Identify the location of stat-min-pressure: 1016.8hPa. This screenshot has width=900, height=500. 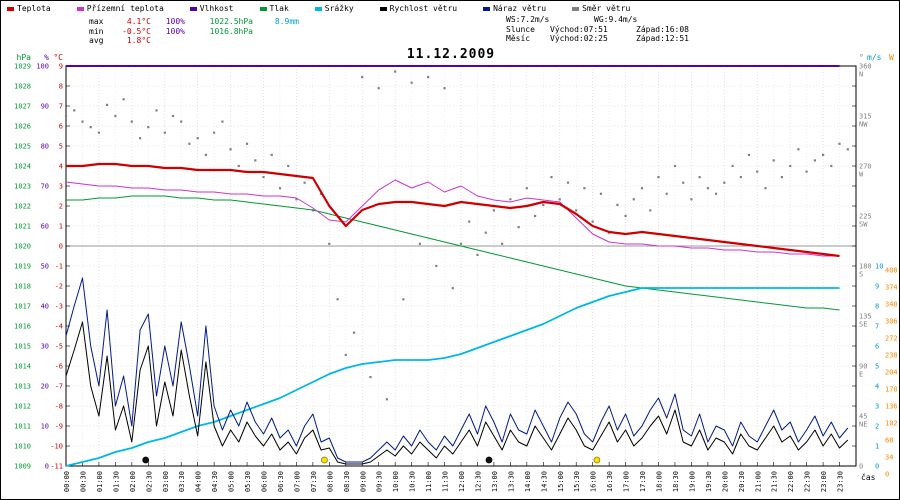
(231, 31).